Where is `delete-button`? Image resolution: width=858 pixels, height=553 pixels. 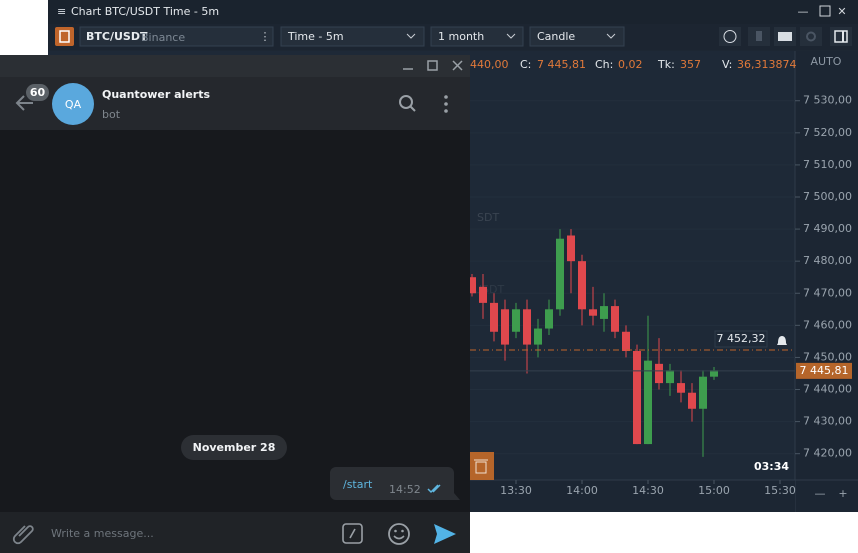
delete-button is located at coordinates (482, 466).